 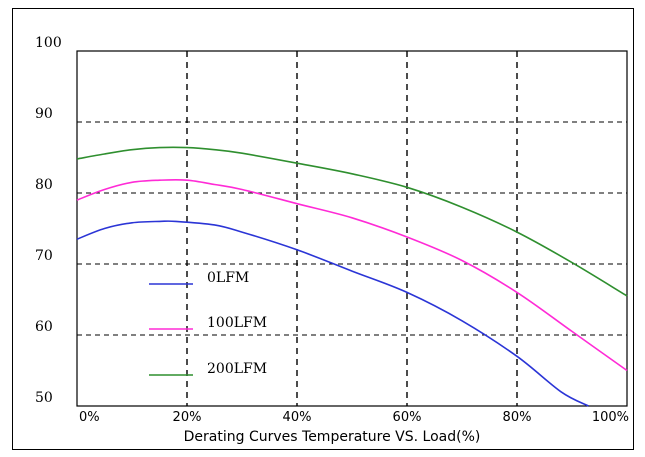 What do you see at coordinates (237, 323) in the screenshot?
I see `legend-label: 100LFM` at bounding box center [237, 323].